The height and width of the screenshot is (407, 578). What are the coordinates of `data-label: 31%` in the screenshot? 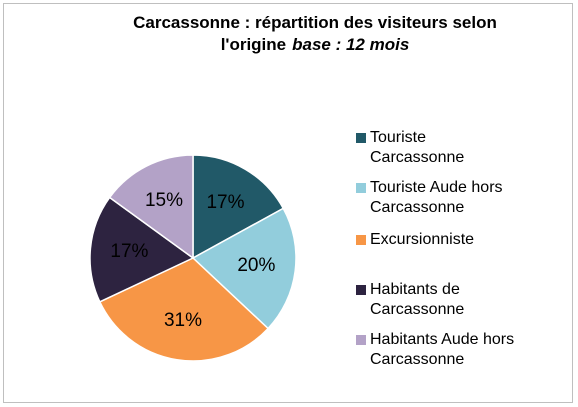 It's located at (183, 320).